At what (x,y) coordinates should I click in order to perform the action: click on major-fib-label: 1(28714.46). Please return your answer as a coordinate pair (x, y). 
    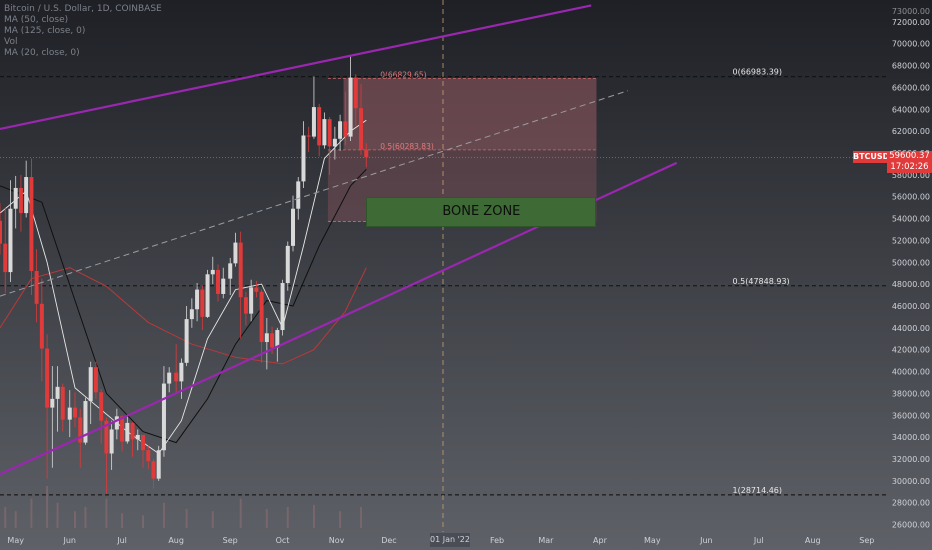
    Looking at the image, I should click on (758, 490).